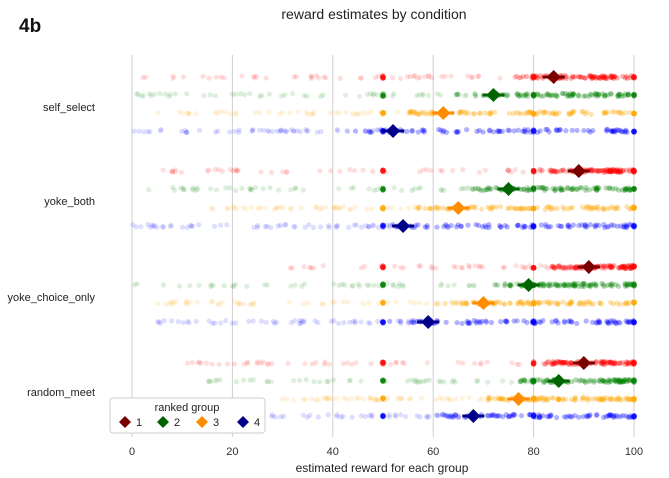  Describe the element at coordinates (69, 202) in the screenshot. I see `y-tick-label: yoke_both` at that location.